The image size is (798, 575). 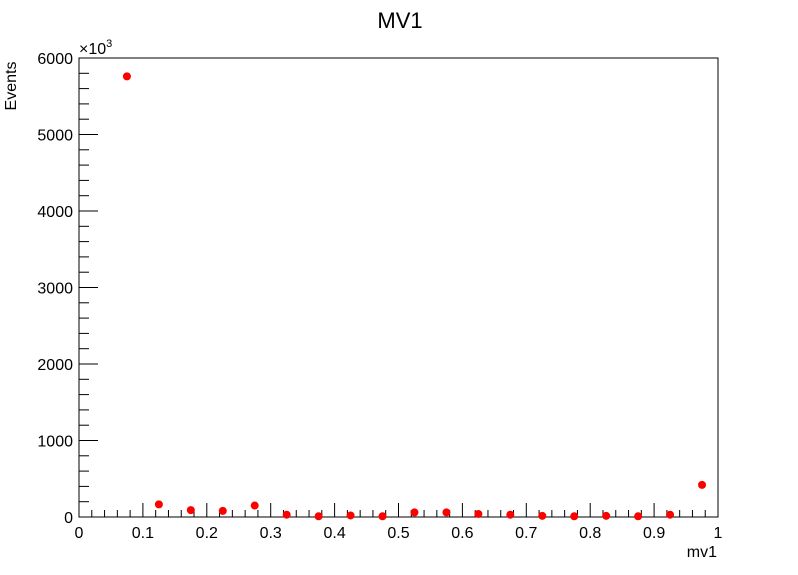 I want to click on x-axis-label: mv1, so click(x=702, y=552).